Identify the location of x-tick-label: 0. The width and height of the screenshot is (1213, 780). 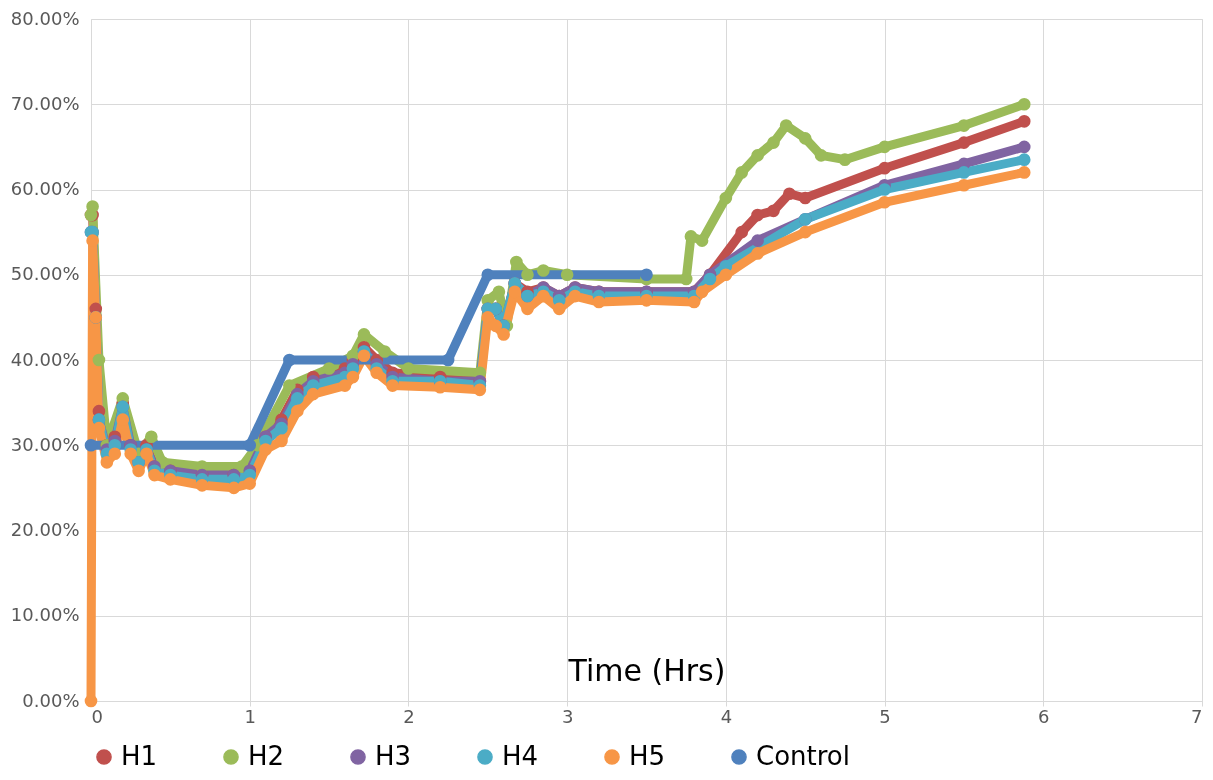
(97, 716).